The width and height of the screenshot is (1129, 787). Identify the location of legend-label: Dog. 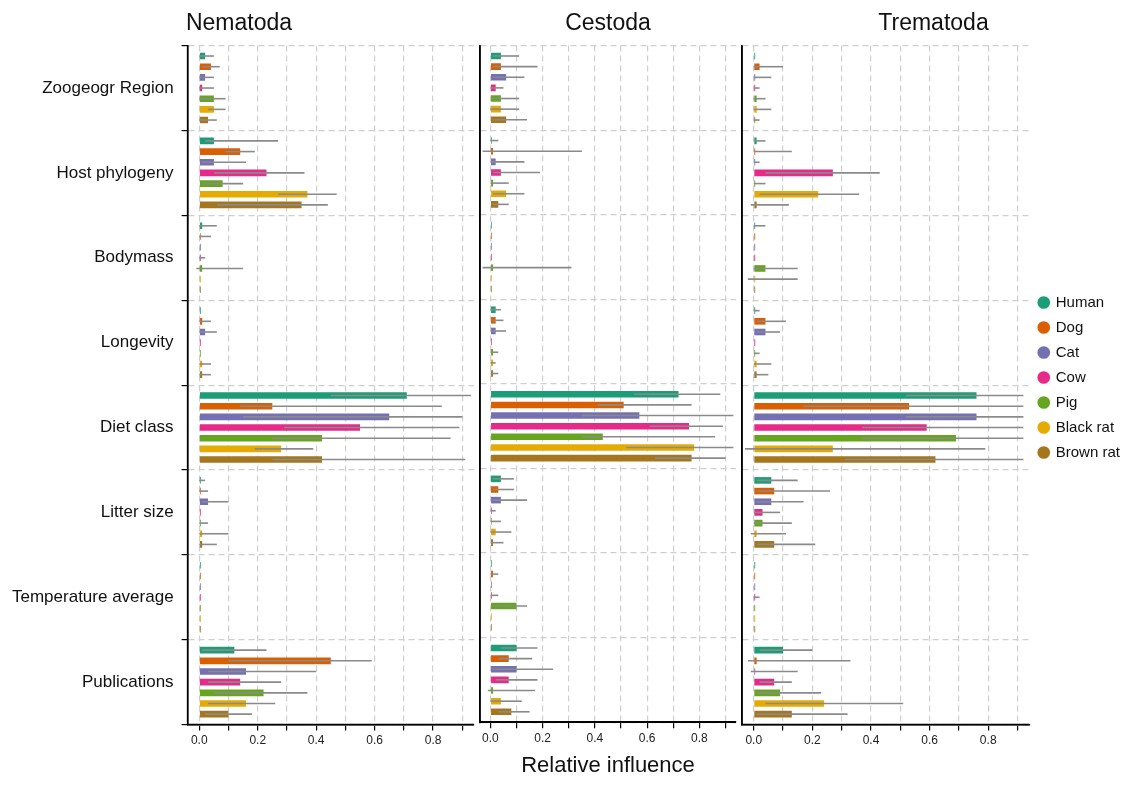
(1069, 326).